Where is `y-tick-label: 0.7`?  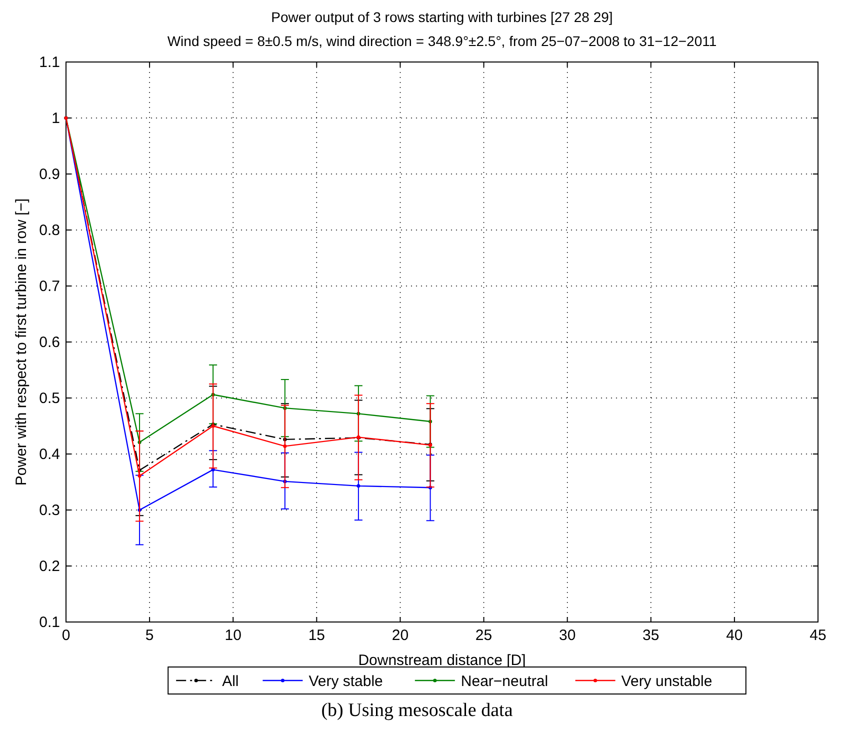 y-tick-label: 0.7 is located at coordinates (49, 286).